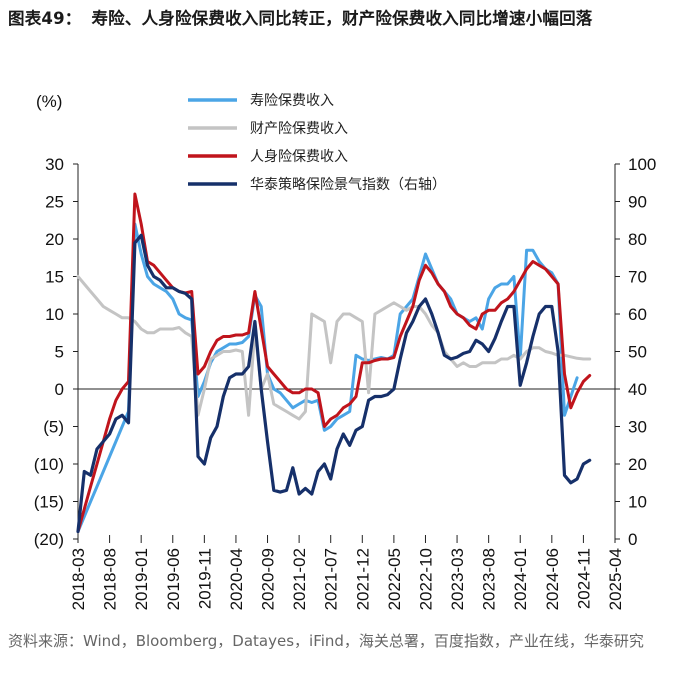 The width and height of the screenshot is (700, 689). What do you see at coordinates (141, 579) in the screenshot?
I see `x-tick-label: 2019-01` at bounding box center [141, 579].